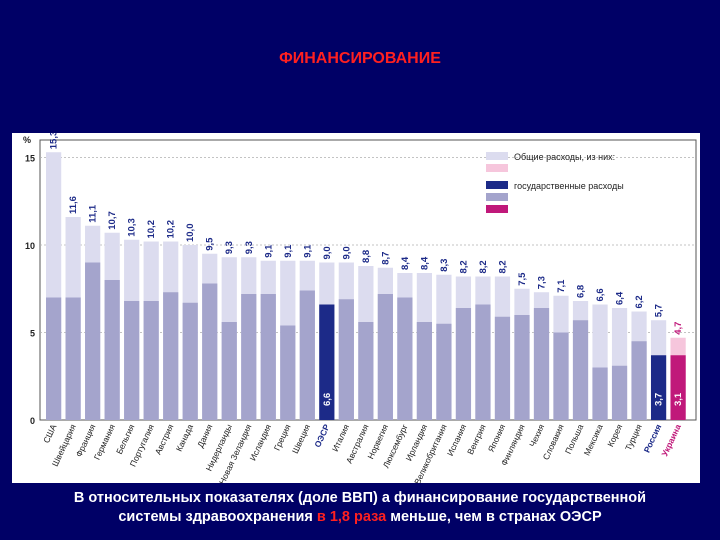  What do you see at coordinates (54, 141) in the screenshot?
I see `bar-value-label: 15,3` at bounding box center [54, 141].